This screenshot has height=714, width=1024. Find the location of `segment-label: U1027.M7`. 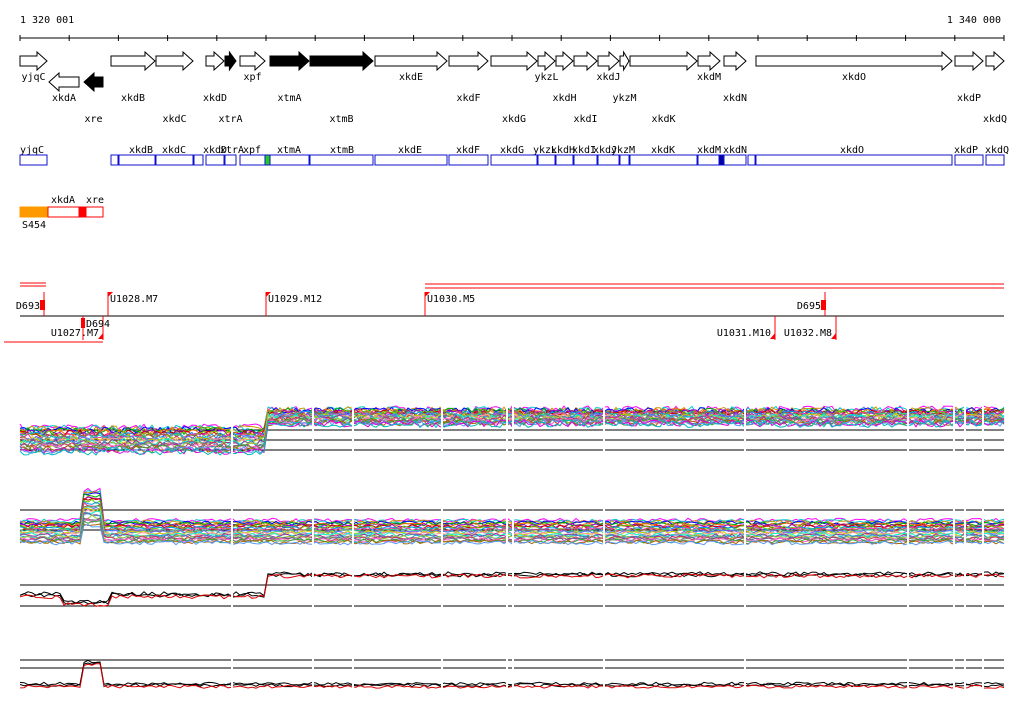

segment-label: U1027.M7 is located at coordinates (75, 333).